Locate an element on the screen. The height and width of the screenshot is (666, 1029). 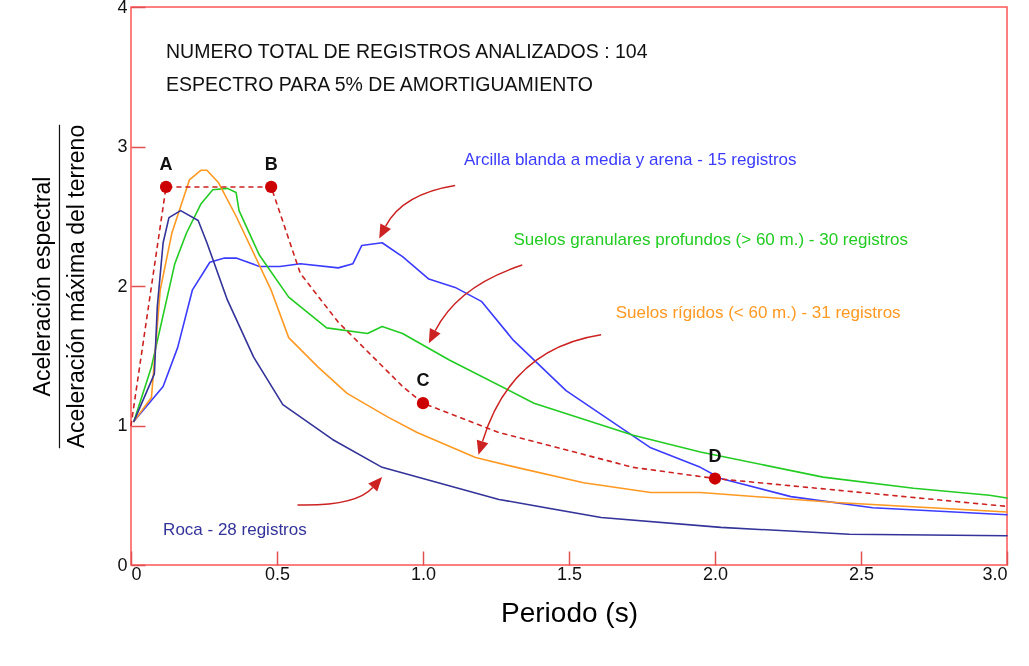
x-axis-title: Periodo (s) is located at coordinates (569, 612).